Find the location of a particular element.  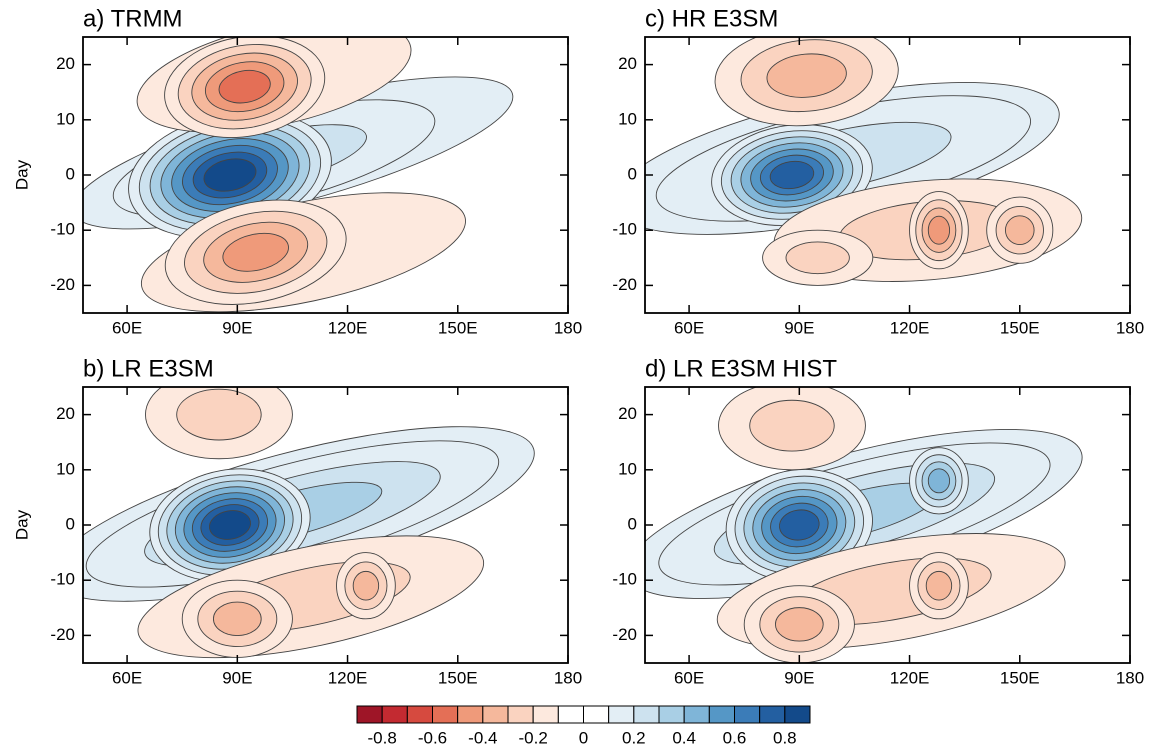

colorbar-label: 0.4 is located at coordinates (684, 737).